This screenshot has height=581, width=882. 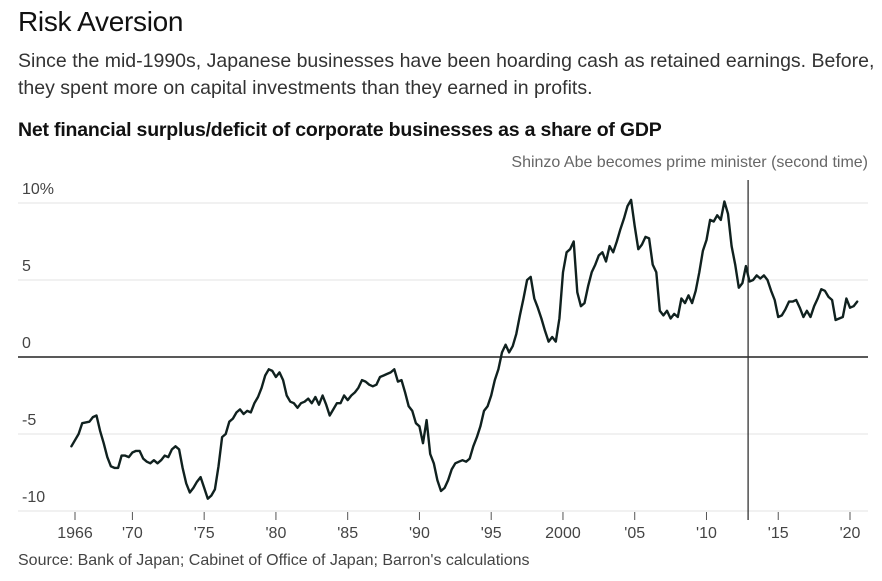 What do you see at coordinates (38, 189) in the screenshot?
I see `y-tick-label: 10%` at bounding box center [38, 189].